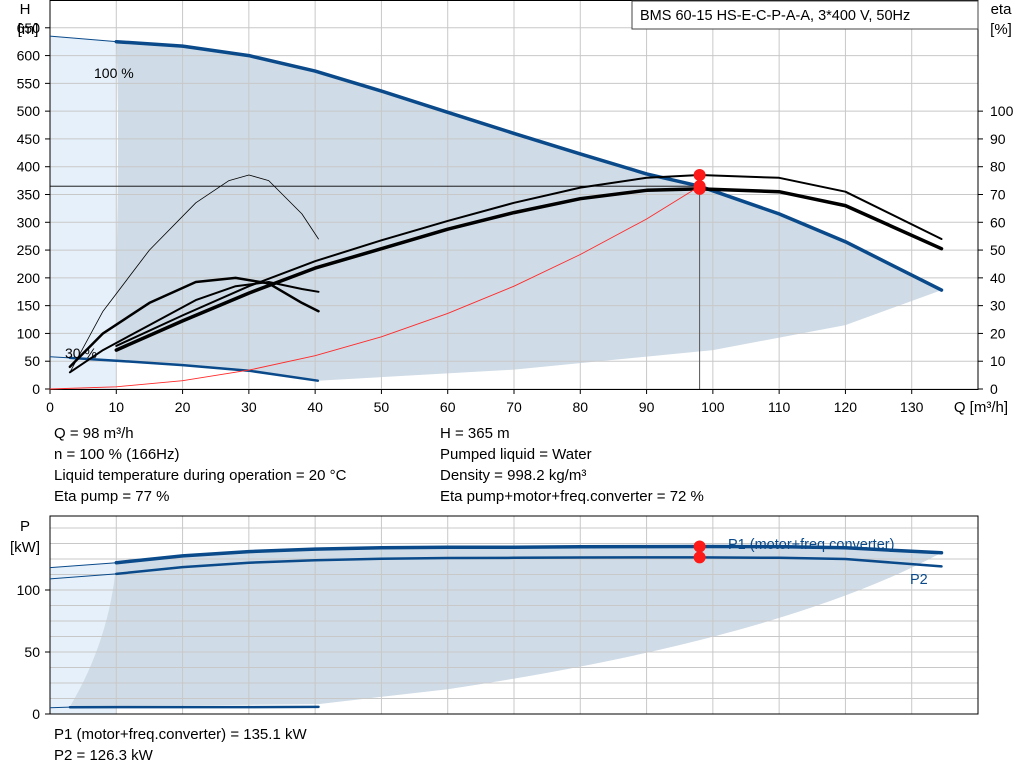 This screenshot has width=1024, height=781. Describe the element at coordinates (29, 83) in the screenshot. I see `y-tick-label: 550` at that location.